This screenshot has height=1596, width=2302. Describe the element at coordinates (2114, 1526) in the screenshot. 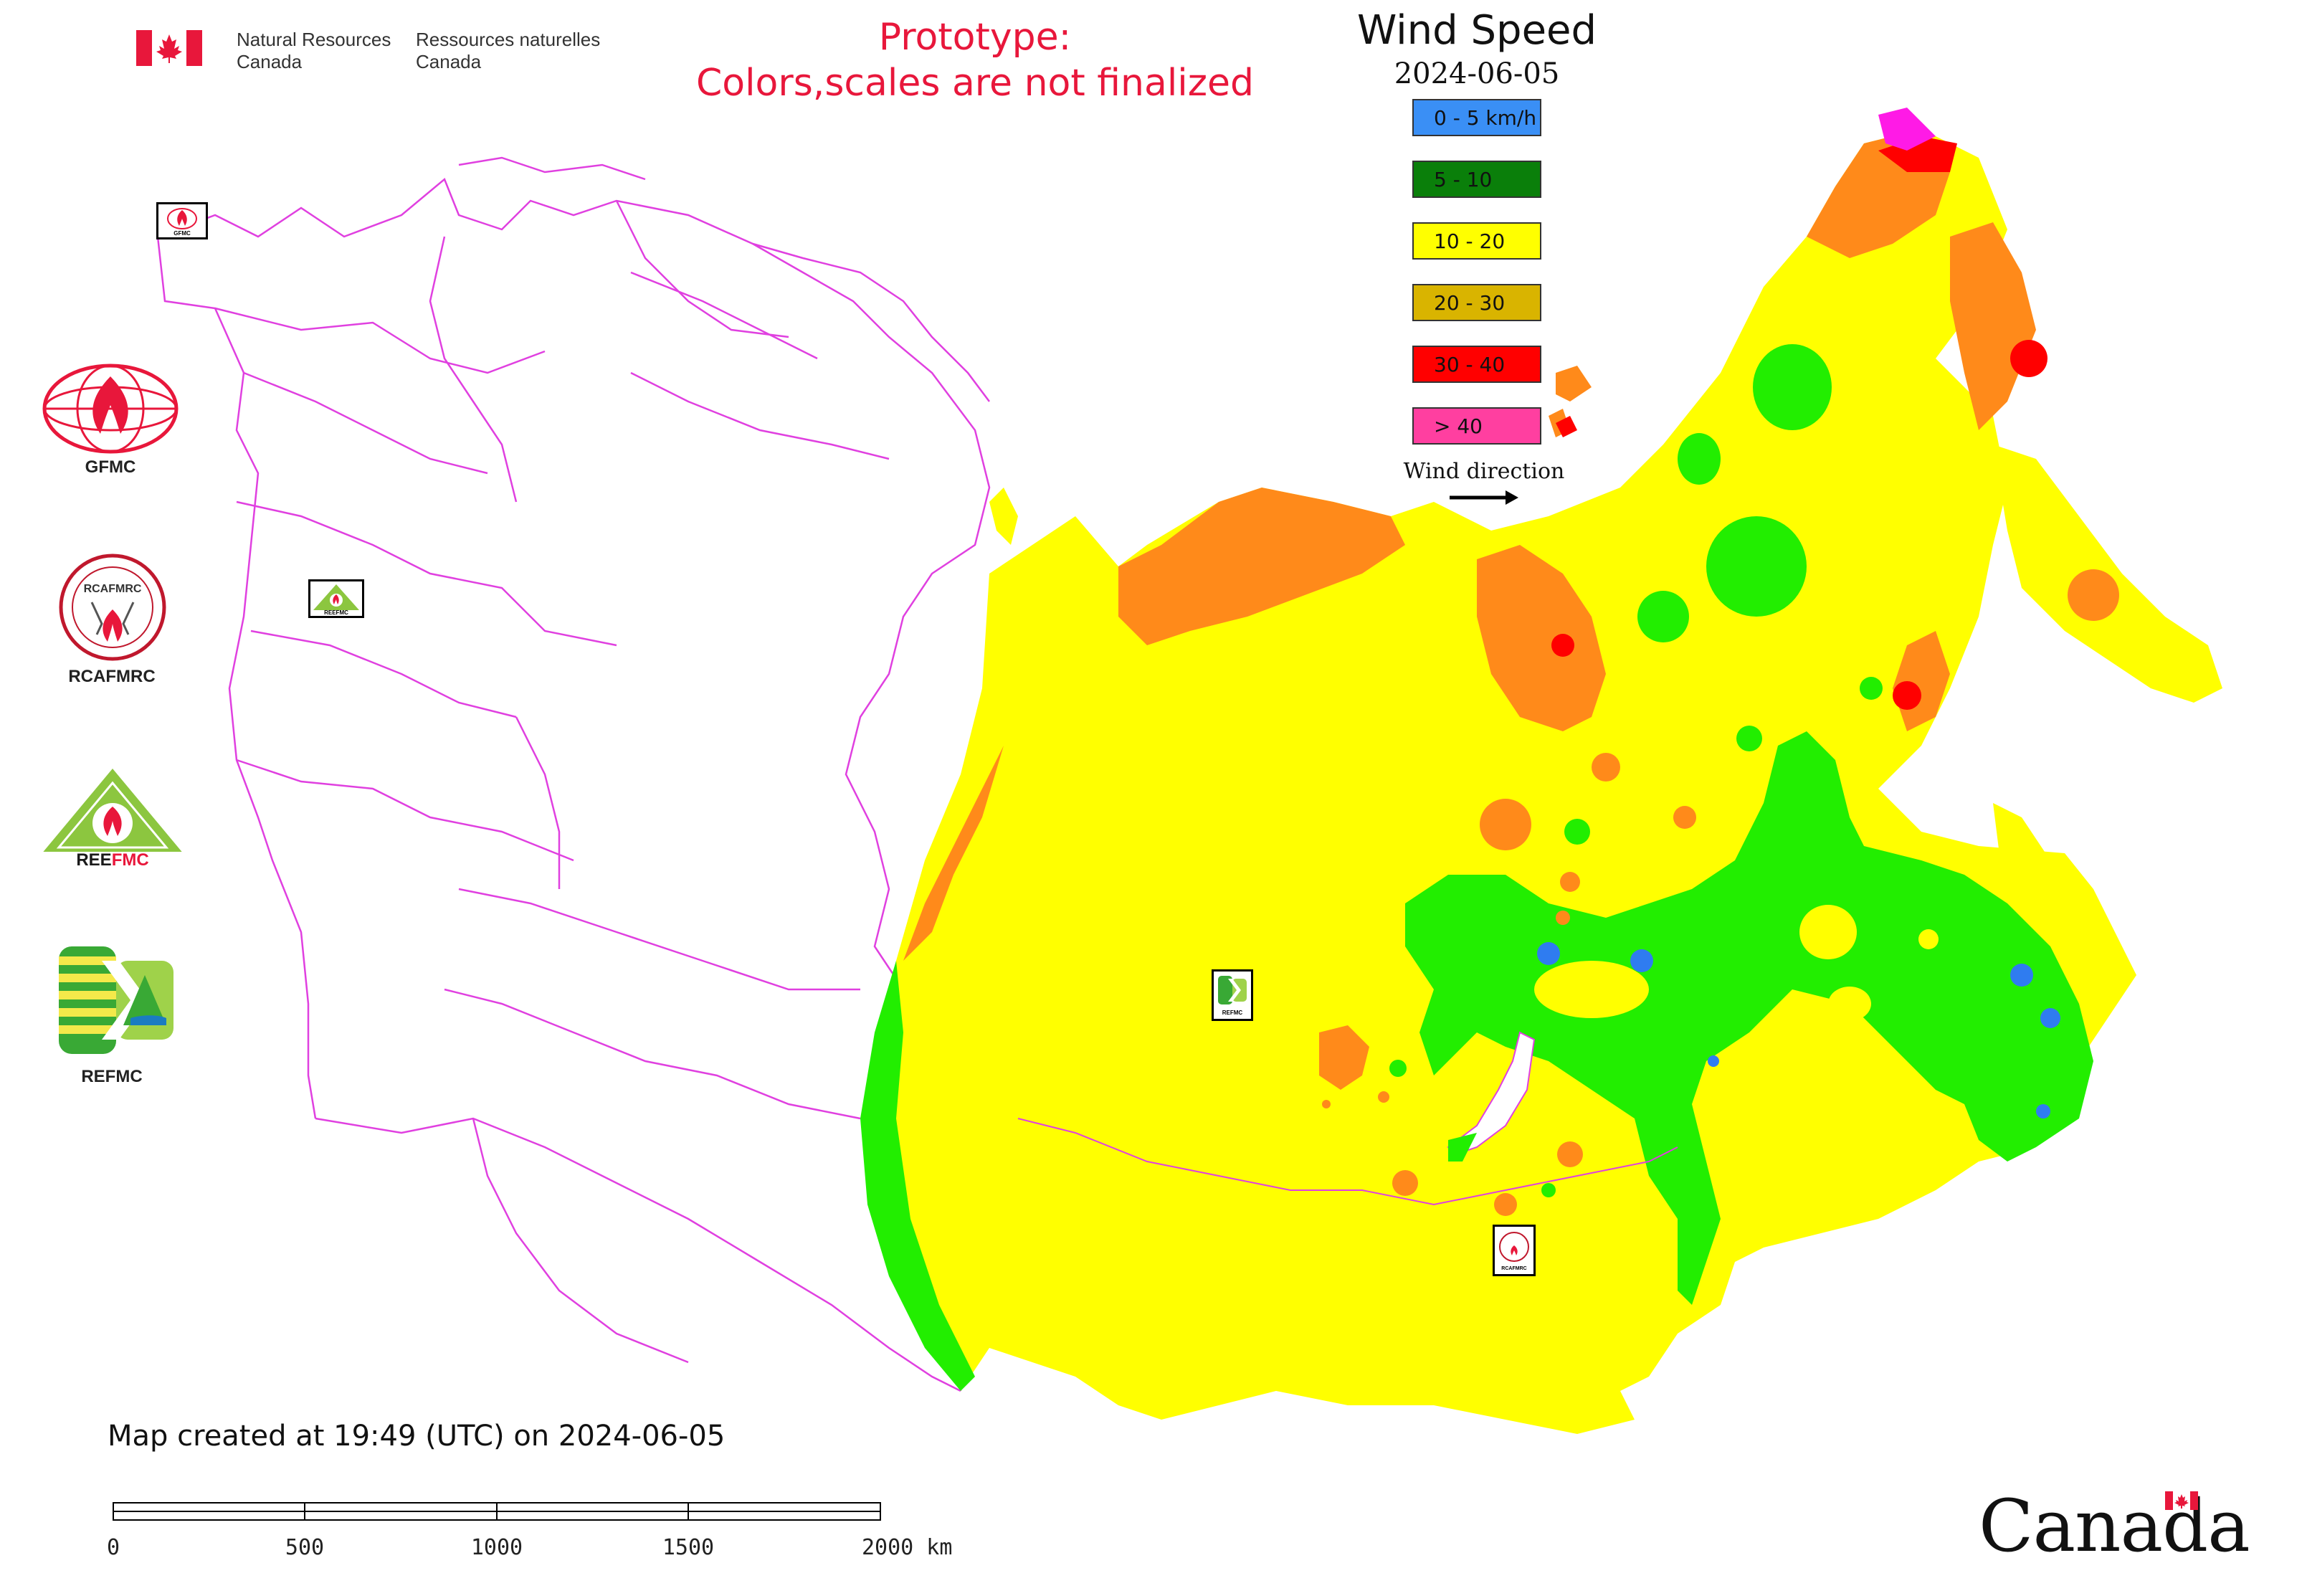

I see `canada-wordmark: Canada` at that location.